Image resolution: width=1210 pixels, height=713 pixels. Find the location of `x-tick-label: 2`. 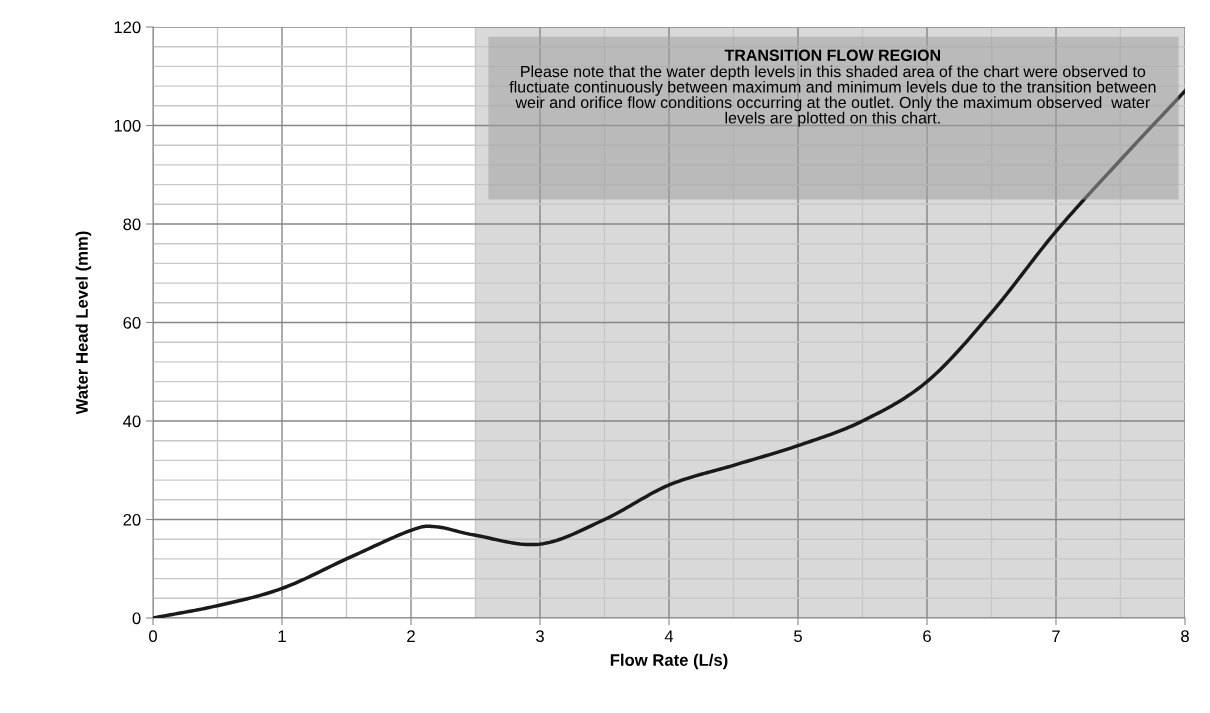

x-tick-label: 2 is located at coordinates (411, 636).